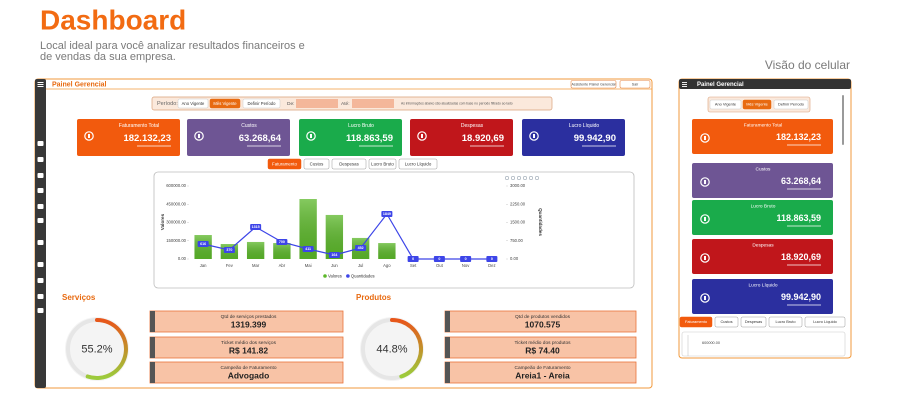 This screenshot has width=900, height=400. Describe the element at coordinates (167, 104) in the screenshot. I see `period-label: Período:` at that location.